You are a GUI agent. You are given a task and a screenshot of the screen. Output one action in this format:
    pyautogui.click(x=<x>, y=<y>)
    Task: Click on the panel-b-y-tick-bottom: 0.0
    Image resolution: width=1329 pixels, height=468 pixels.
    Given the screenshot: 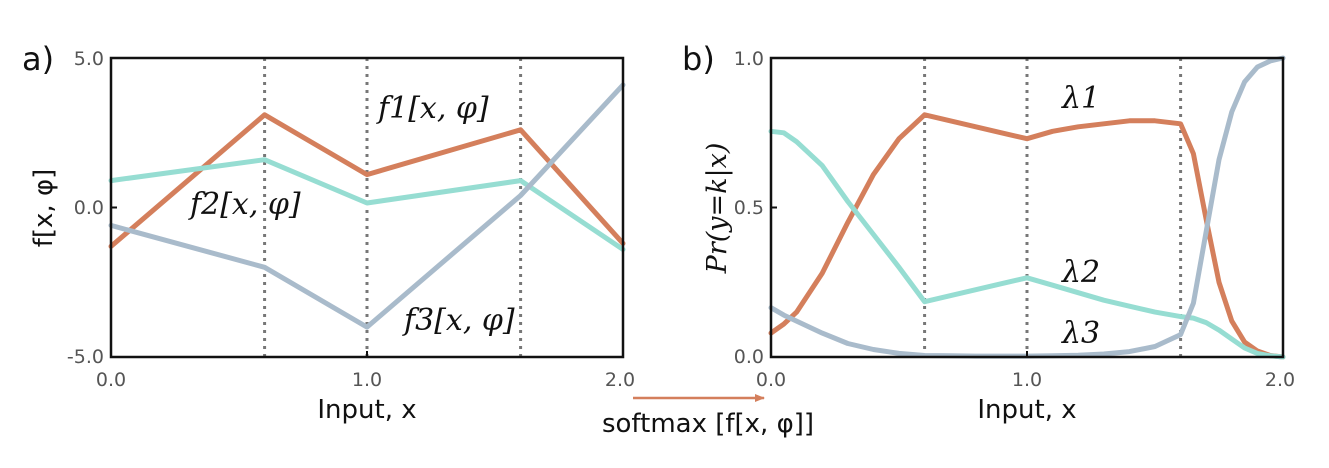 What is the action you would take?
    pyautogui.click(x=749, y=357)
    